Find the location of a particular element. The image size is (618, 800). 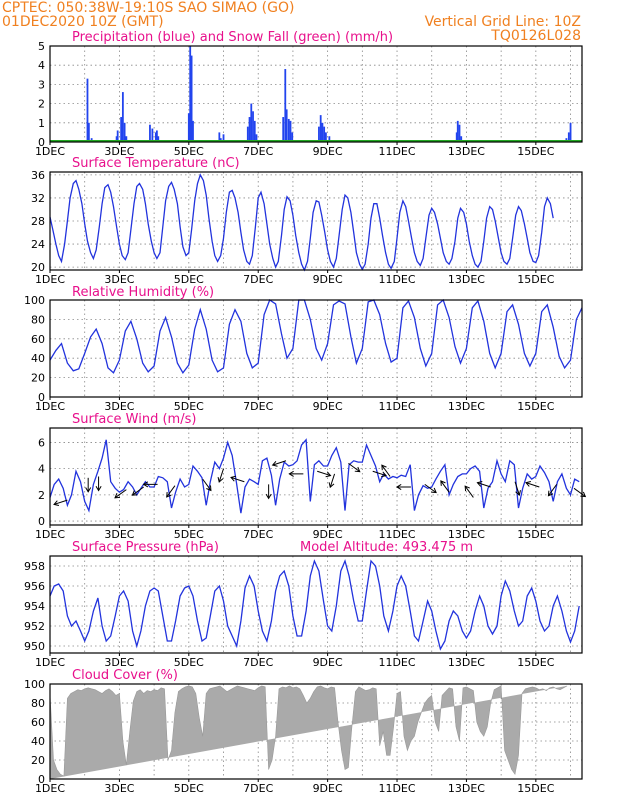

y-tick-label: 950 is located at coordinates (34, 646).